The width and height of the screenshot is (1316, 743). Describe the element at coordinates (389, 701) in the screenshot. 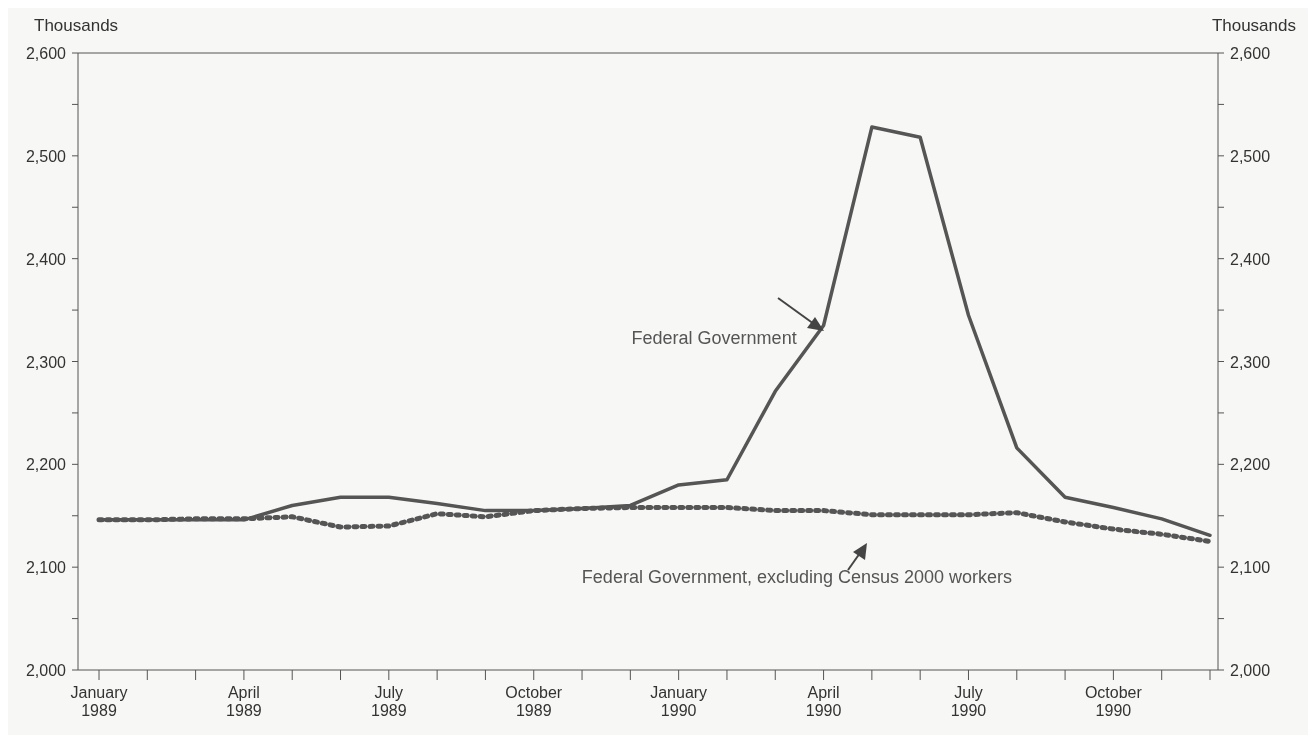

I see `x-tick-label: July 1989` at that location.